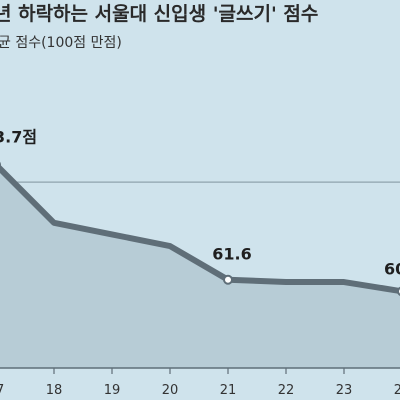 The width and height of the screenshot is (400, 400). What do you see at coordinates (228, 390) in the screenshot?
I see `x-tick-label: 21` at bounding box center [228, 390].